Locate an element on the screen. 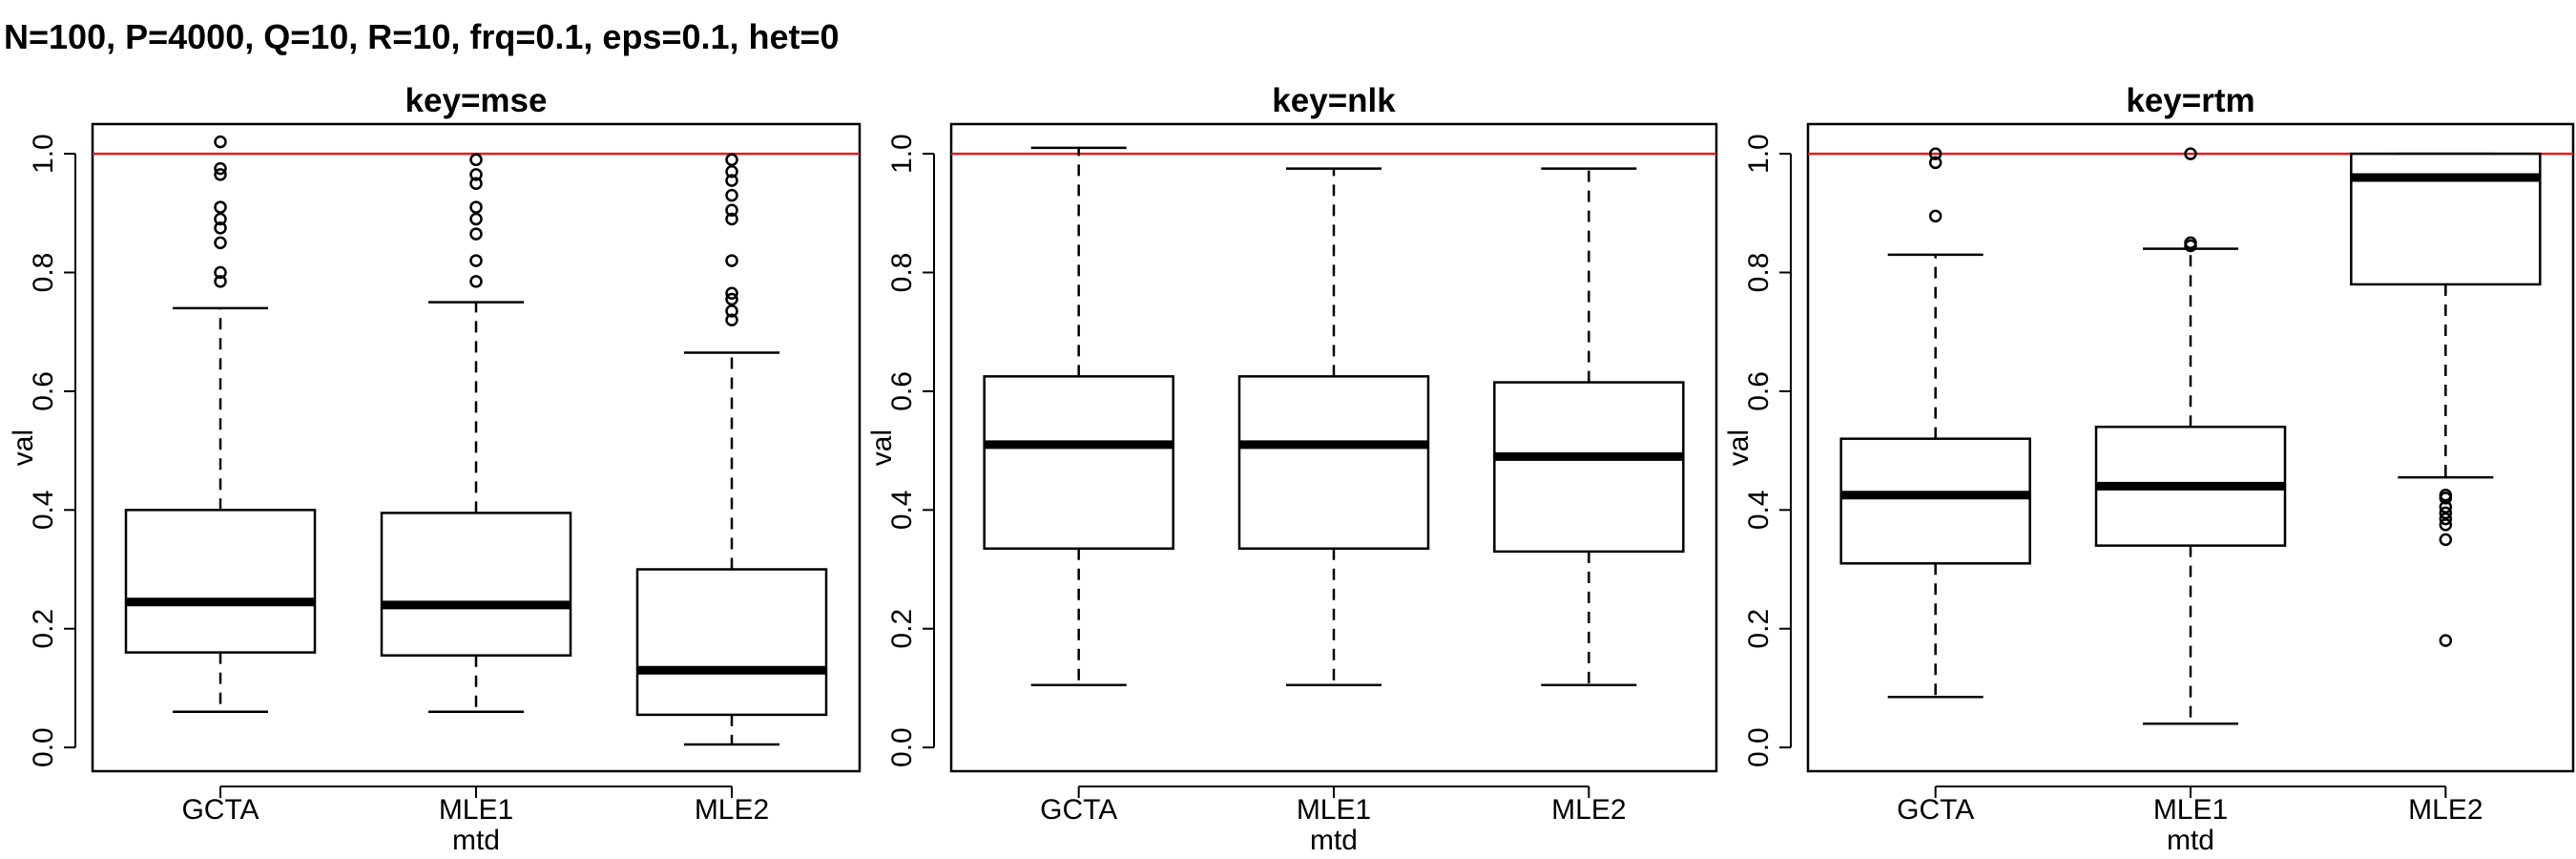 The image size is (2576, 859). panel-title: key=mse is located at coordinates (476, 100).